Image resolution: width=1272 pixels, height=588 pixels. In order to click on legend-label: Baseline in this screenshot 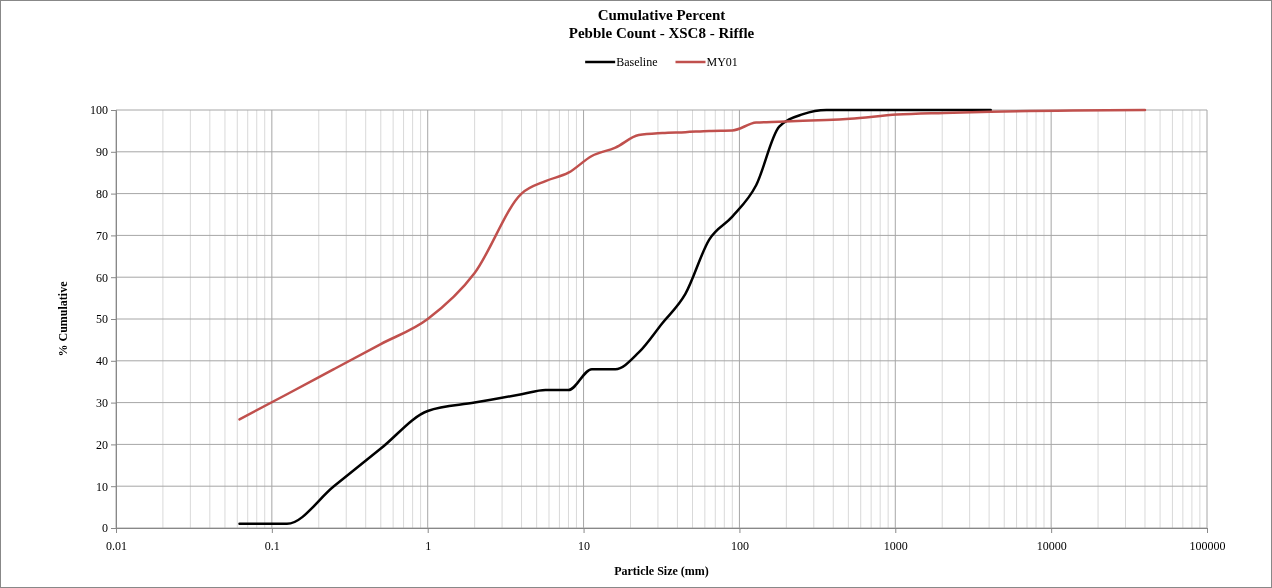, I will do `click(637, 62)`.